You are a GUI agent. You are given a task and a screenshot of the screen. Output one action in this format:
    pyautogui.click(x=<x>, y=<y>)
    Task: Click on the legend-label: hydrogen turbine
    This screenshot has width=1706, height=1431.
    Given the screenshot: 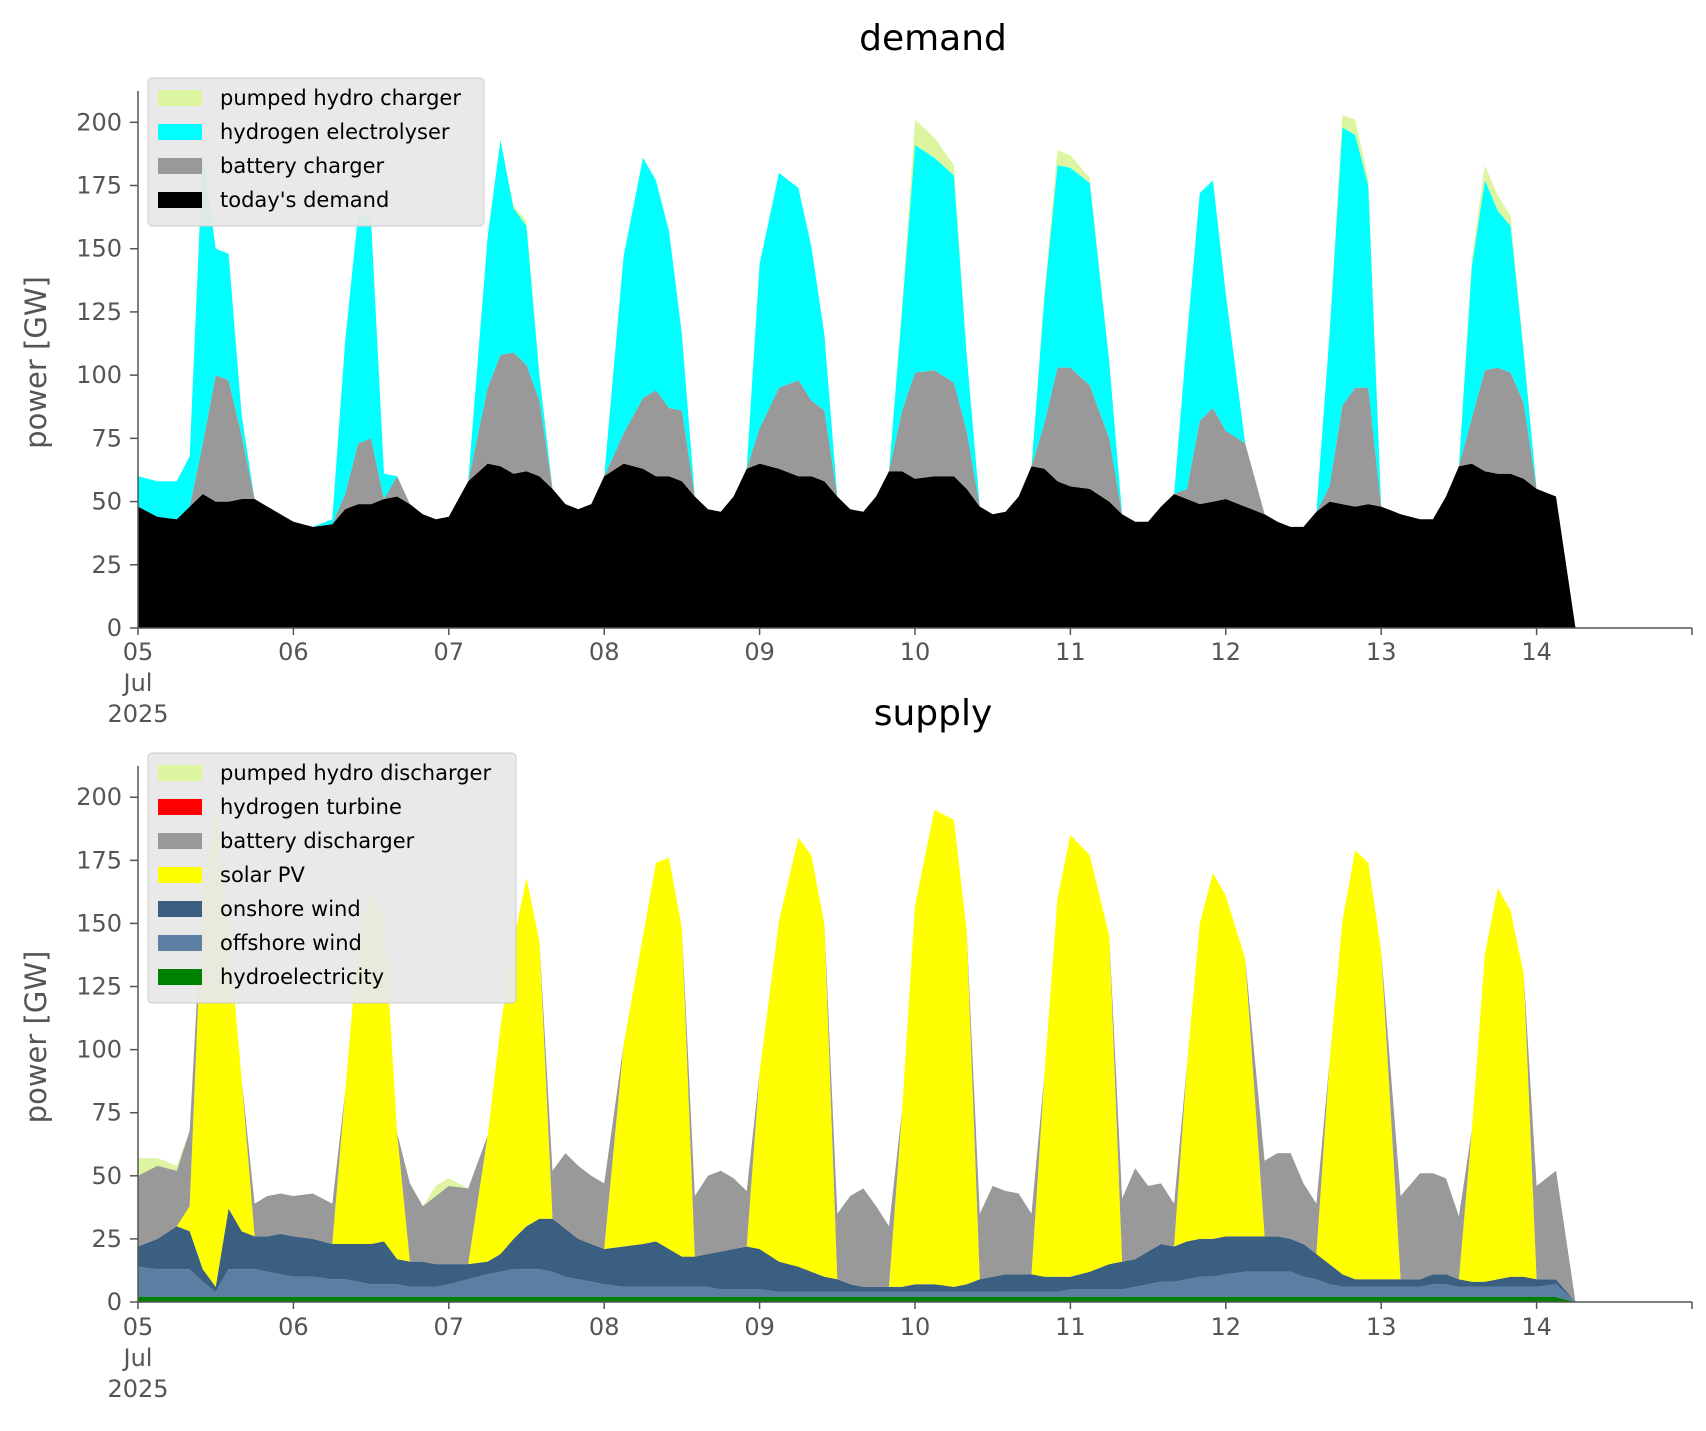 What is the action you would take?
    pyautogui.click(x=311, y=807)
    